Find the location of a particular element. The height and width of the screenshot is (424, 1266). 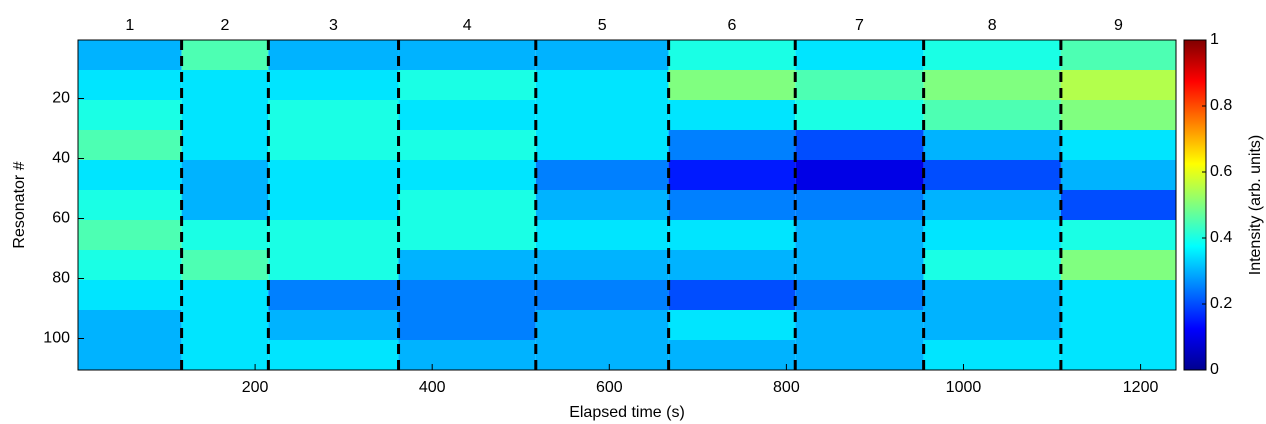

segment-label: 9 is located at coordinates (1118, 25).